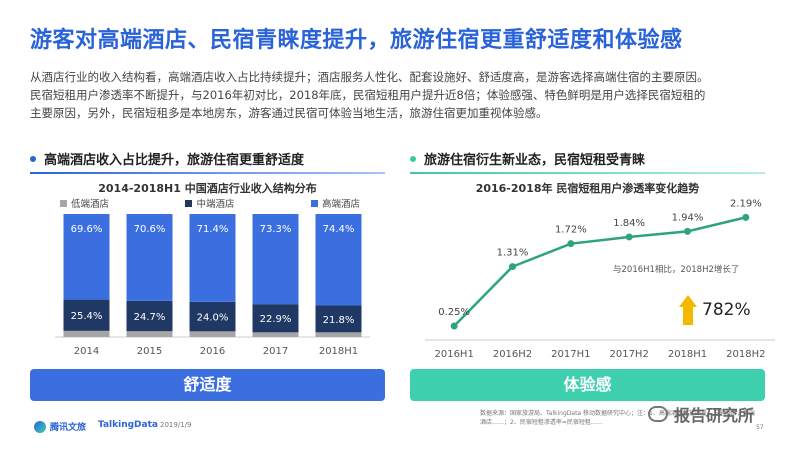 The image size is (800, 450). I want to click on legend-label-low: 低端酒店, so click(90, 204).